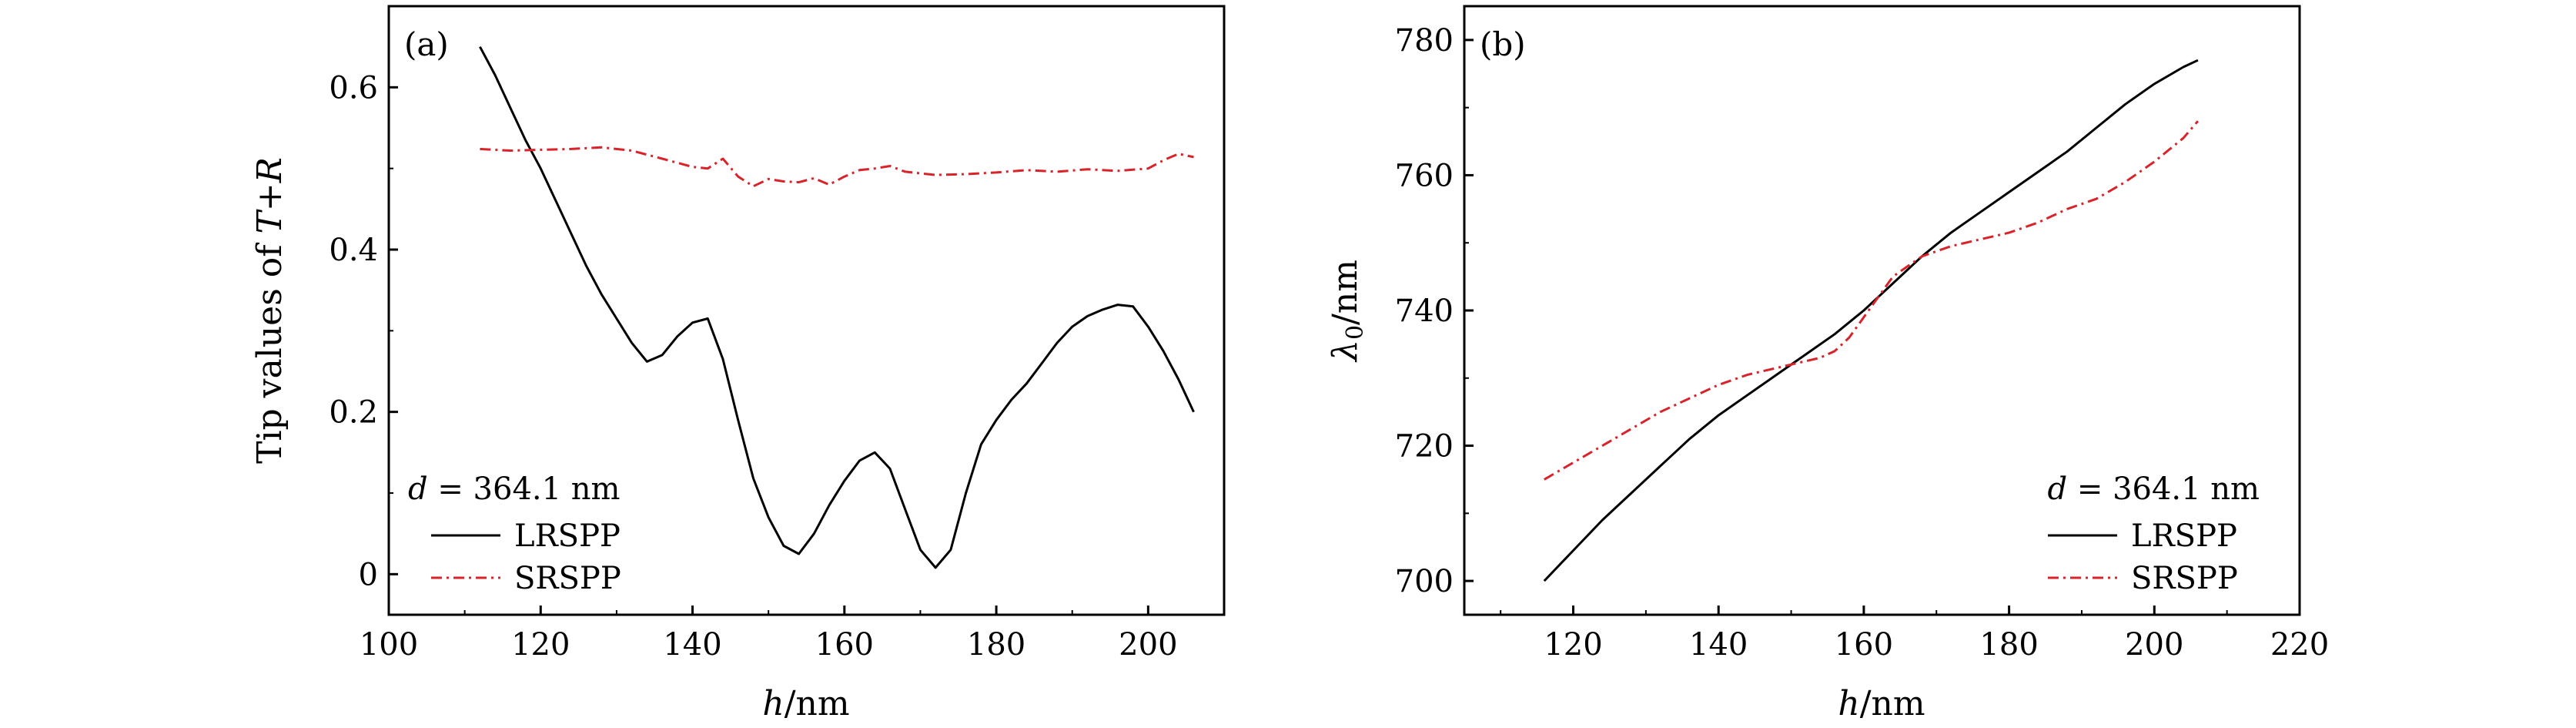 Image resolution: width=2576 pixels, height=728 pixels. I want to click on y-axis-label-sub-b: 0, so click(1356, 333).